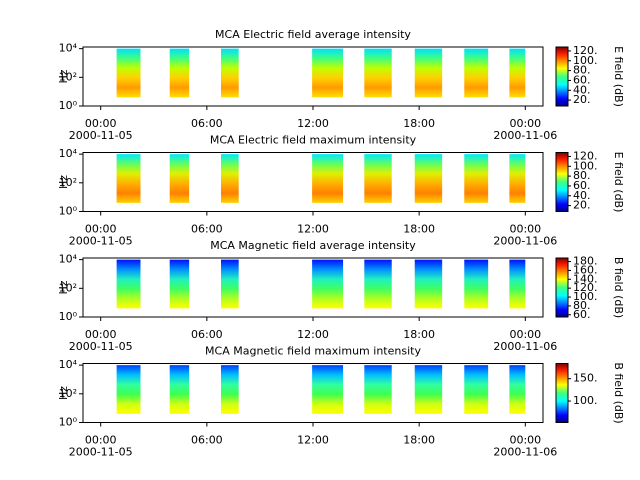 The height and width of the screenshot is (480, 640). Describe the element at coordinates (313, 245) in the screenshot. I see `panel-title: MCA Magnetic field average intensity` at that location.